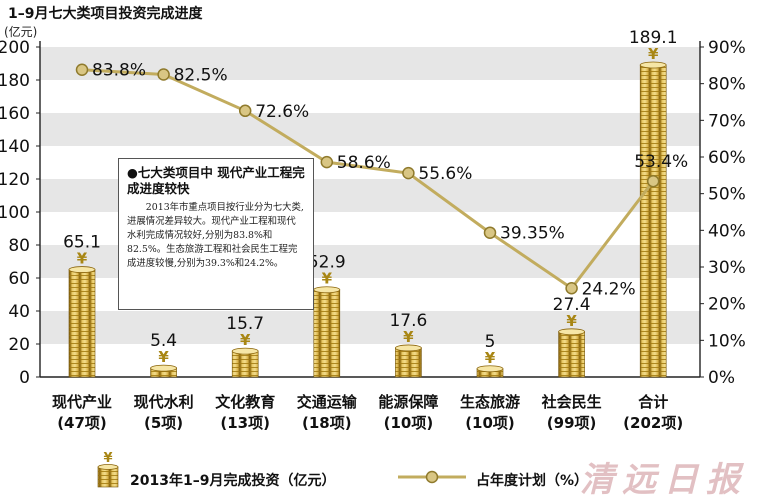 This screenshot has width=758, height=501. Describe the element at coordinates (24, 378) in the screenshot. I see `y-tick-label: 0` at that location.